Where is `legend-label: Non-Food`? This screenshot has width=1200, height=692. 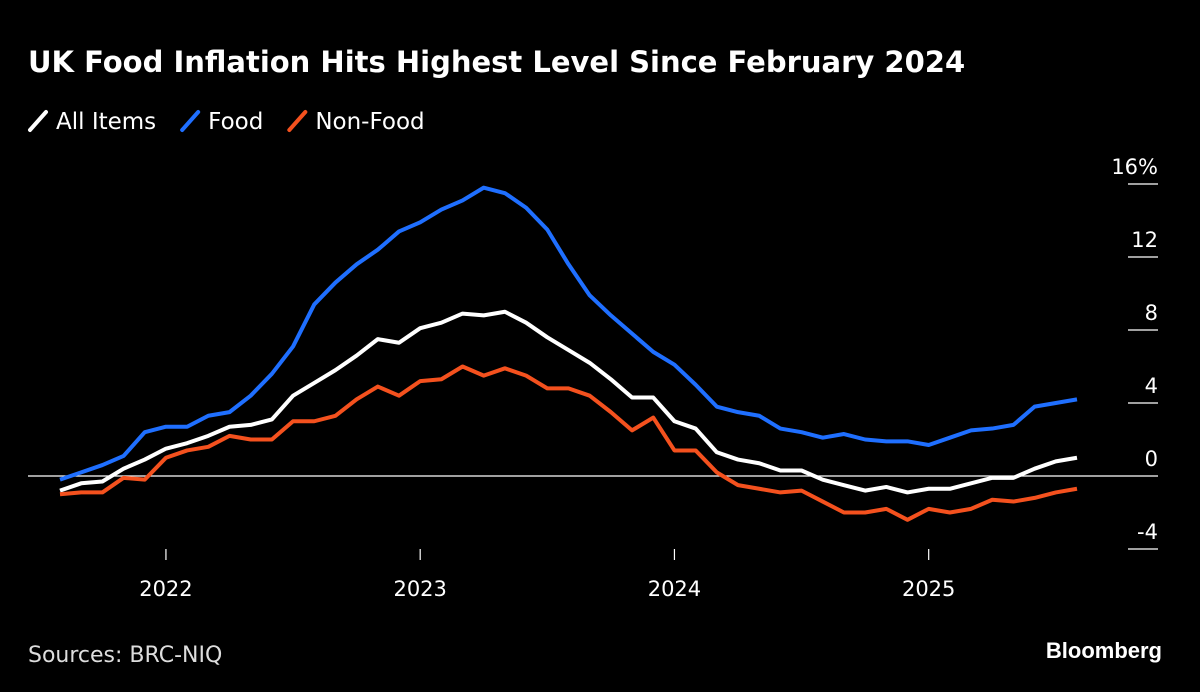 legend-label: Non-Food is located at coordinates (369, 122).